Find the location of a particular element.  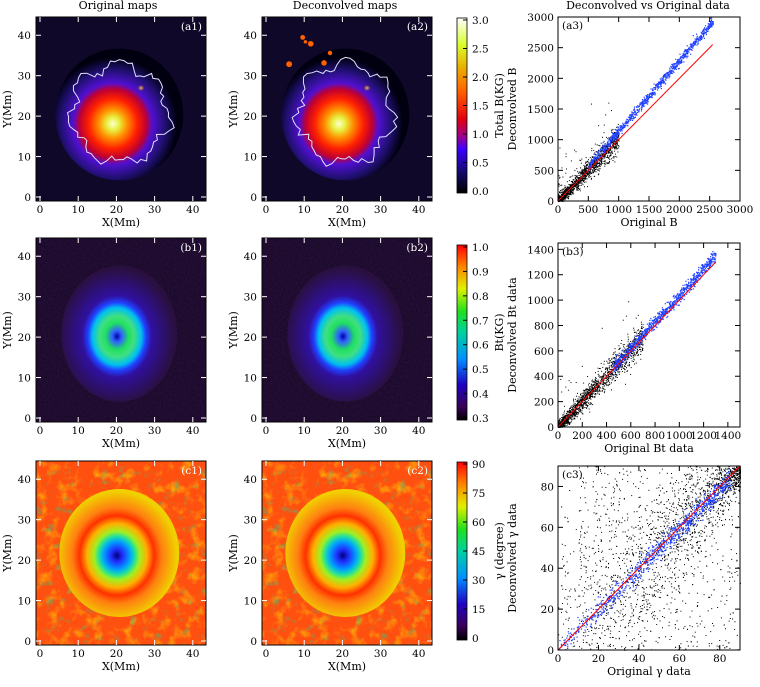

colorbar-tick-label: 1.5 is located at coordinates (480, 107).